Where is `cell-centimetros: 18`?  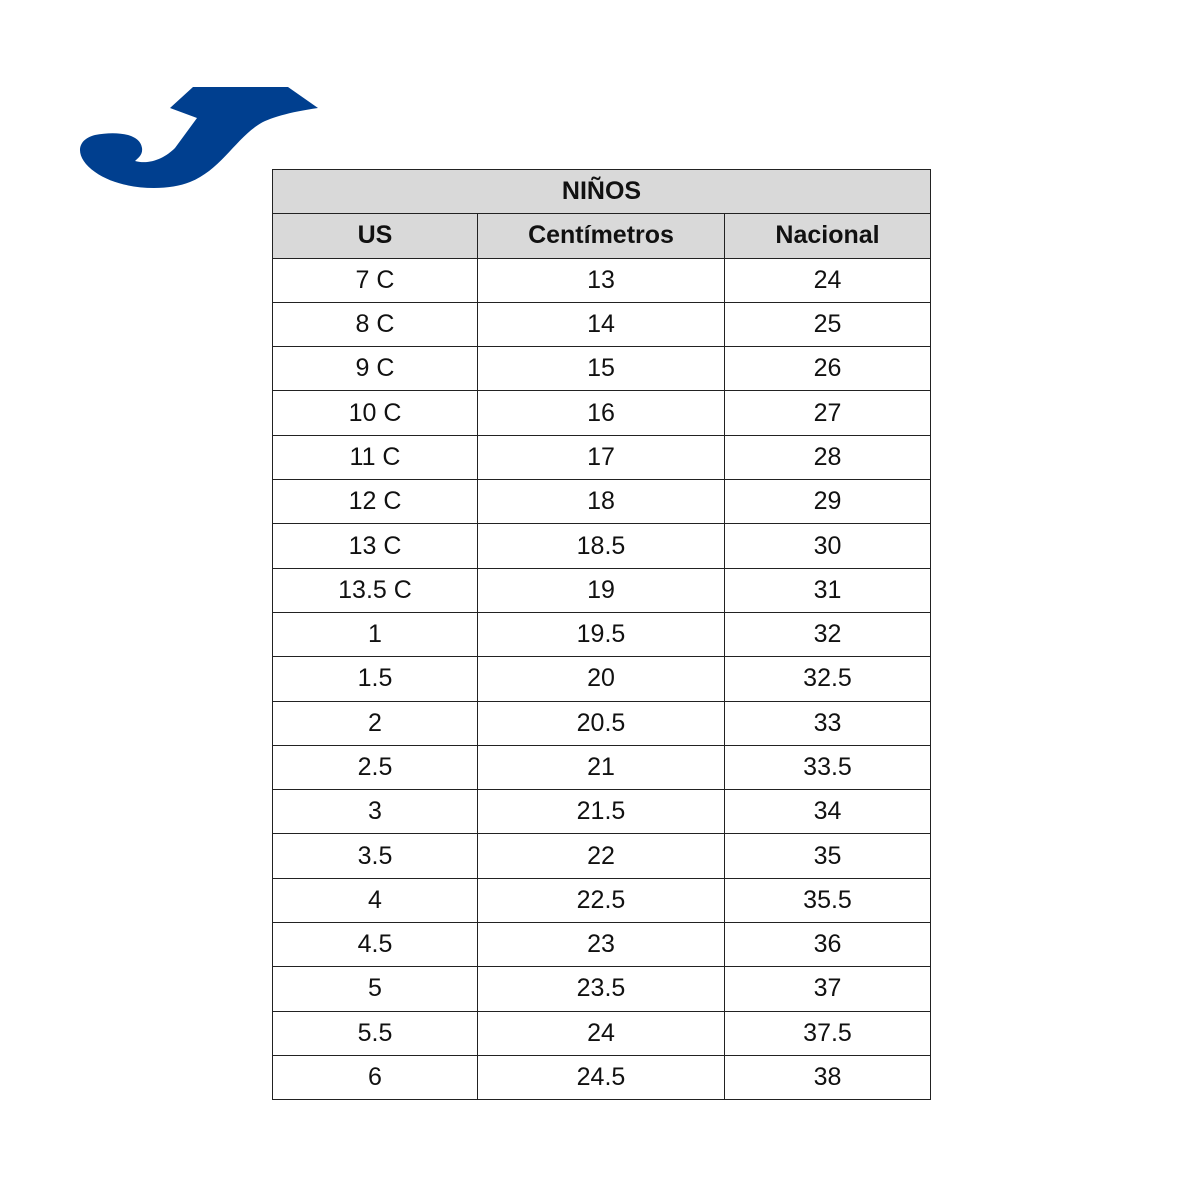
cell-centimetros: 18 is located at coordinates (601, 502).